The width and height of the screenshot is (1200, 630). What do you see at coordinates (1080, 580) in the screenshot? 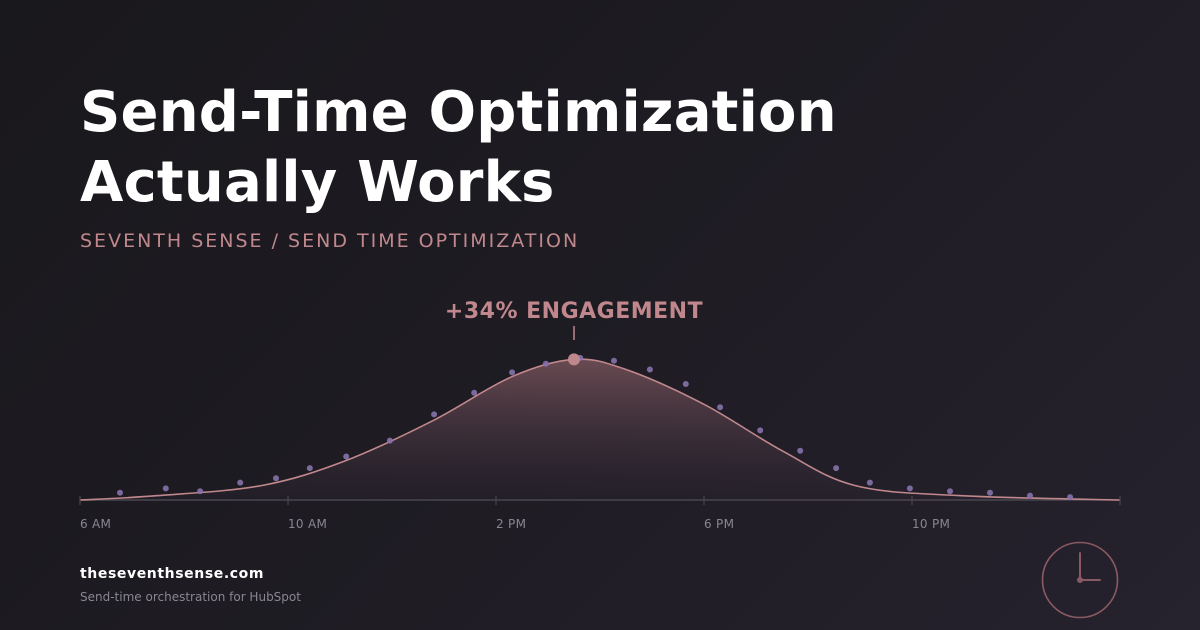
I see `clock-icon` at bounding box center [1080, 580].